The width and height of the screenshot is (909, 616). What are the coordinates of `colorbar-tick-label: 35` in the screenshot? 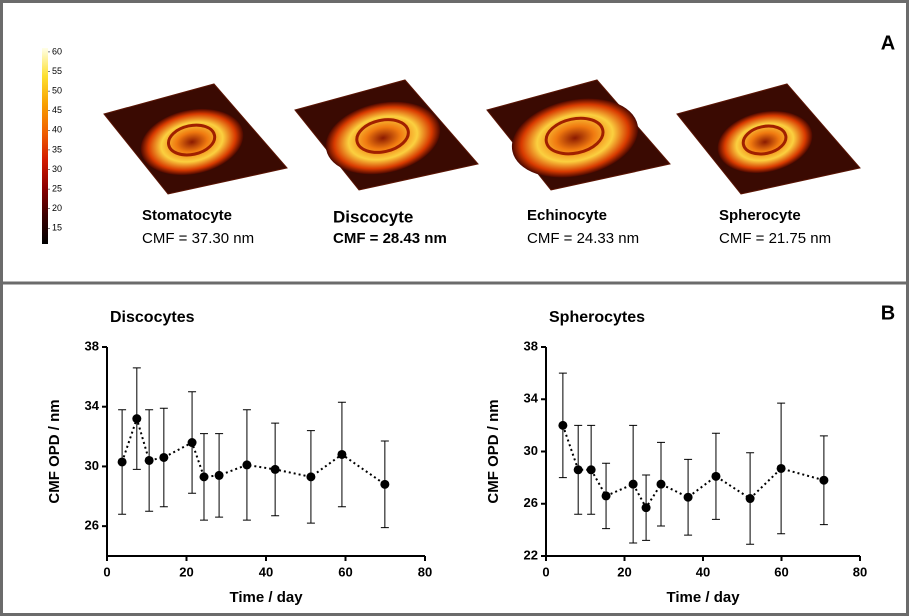 It's located at (57, 149).